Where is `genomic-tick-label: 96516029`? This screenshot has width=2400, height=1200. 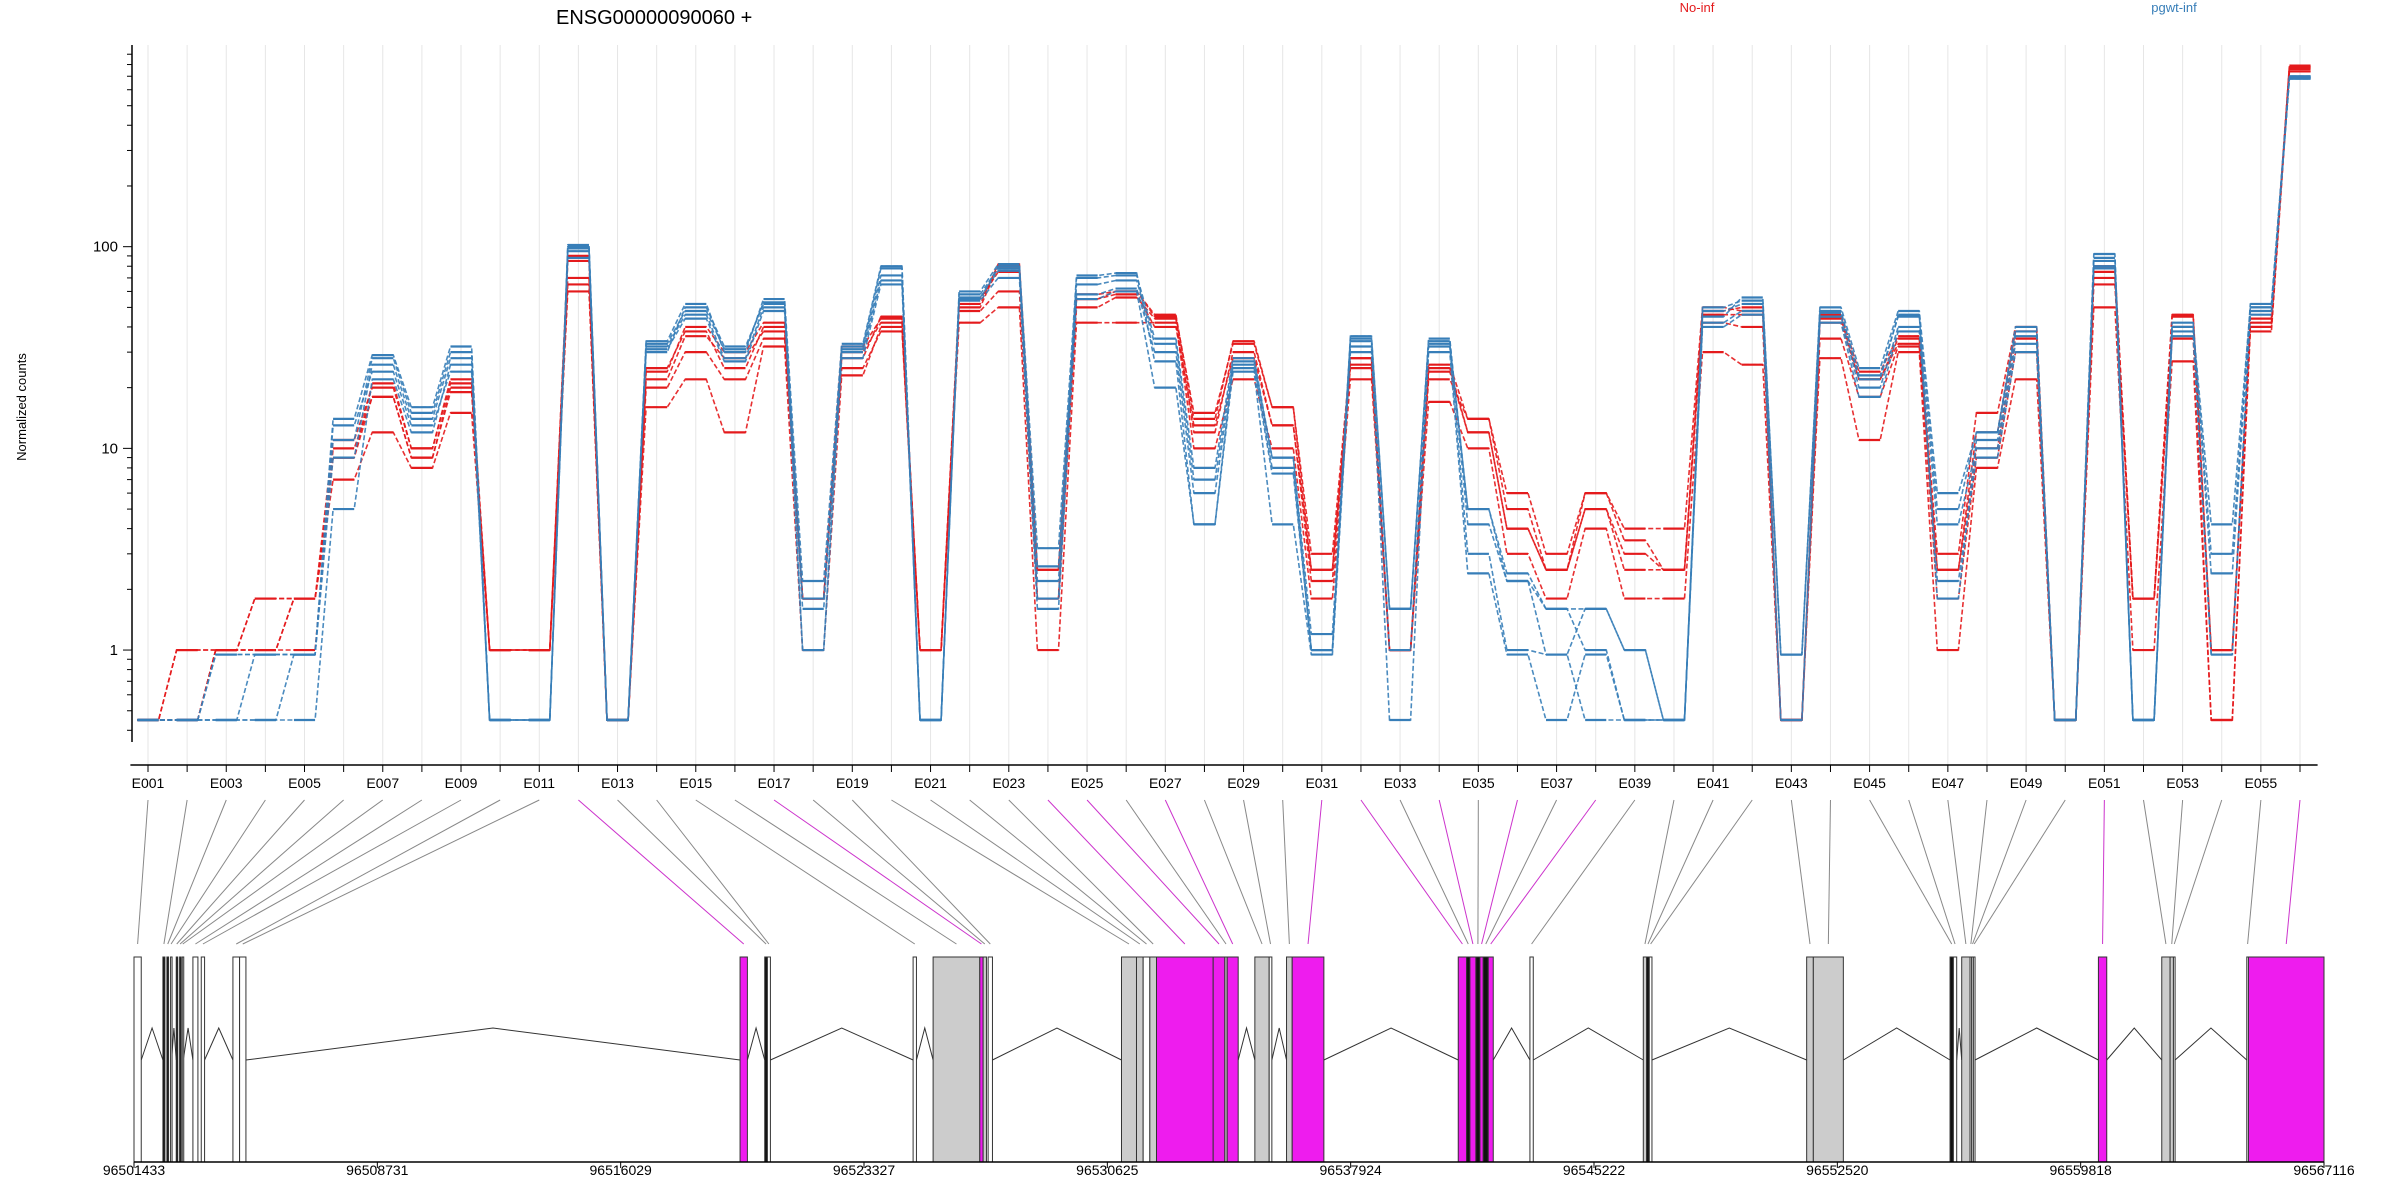
genomic-tick-label: 96516029 is located at coordinates (621, 1170).